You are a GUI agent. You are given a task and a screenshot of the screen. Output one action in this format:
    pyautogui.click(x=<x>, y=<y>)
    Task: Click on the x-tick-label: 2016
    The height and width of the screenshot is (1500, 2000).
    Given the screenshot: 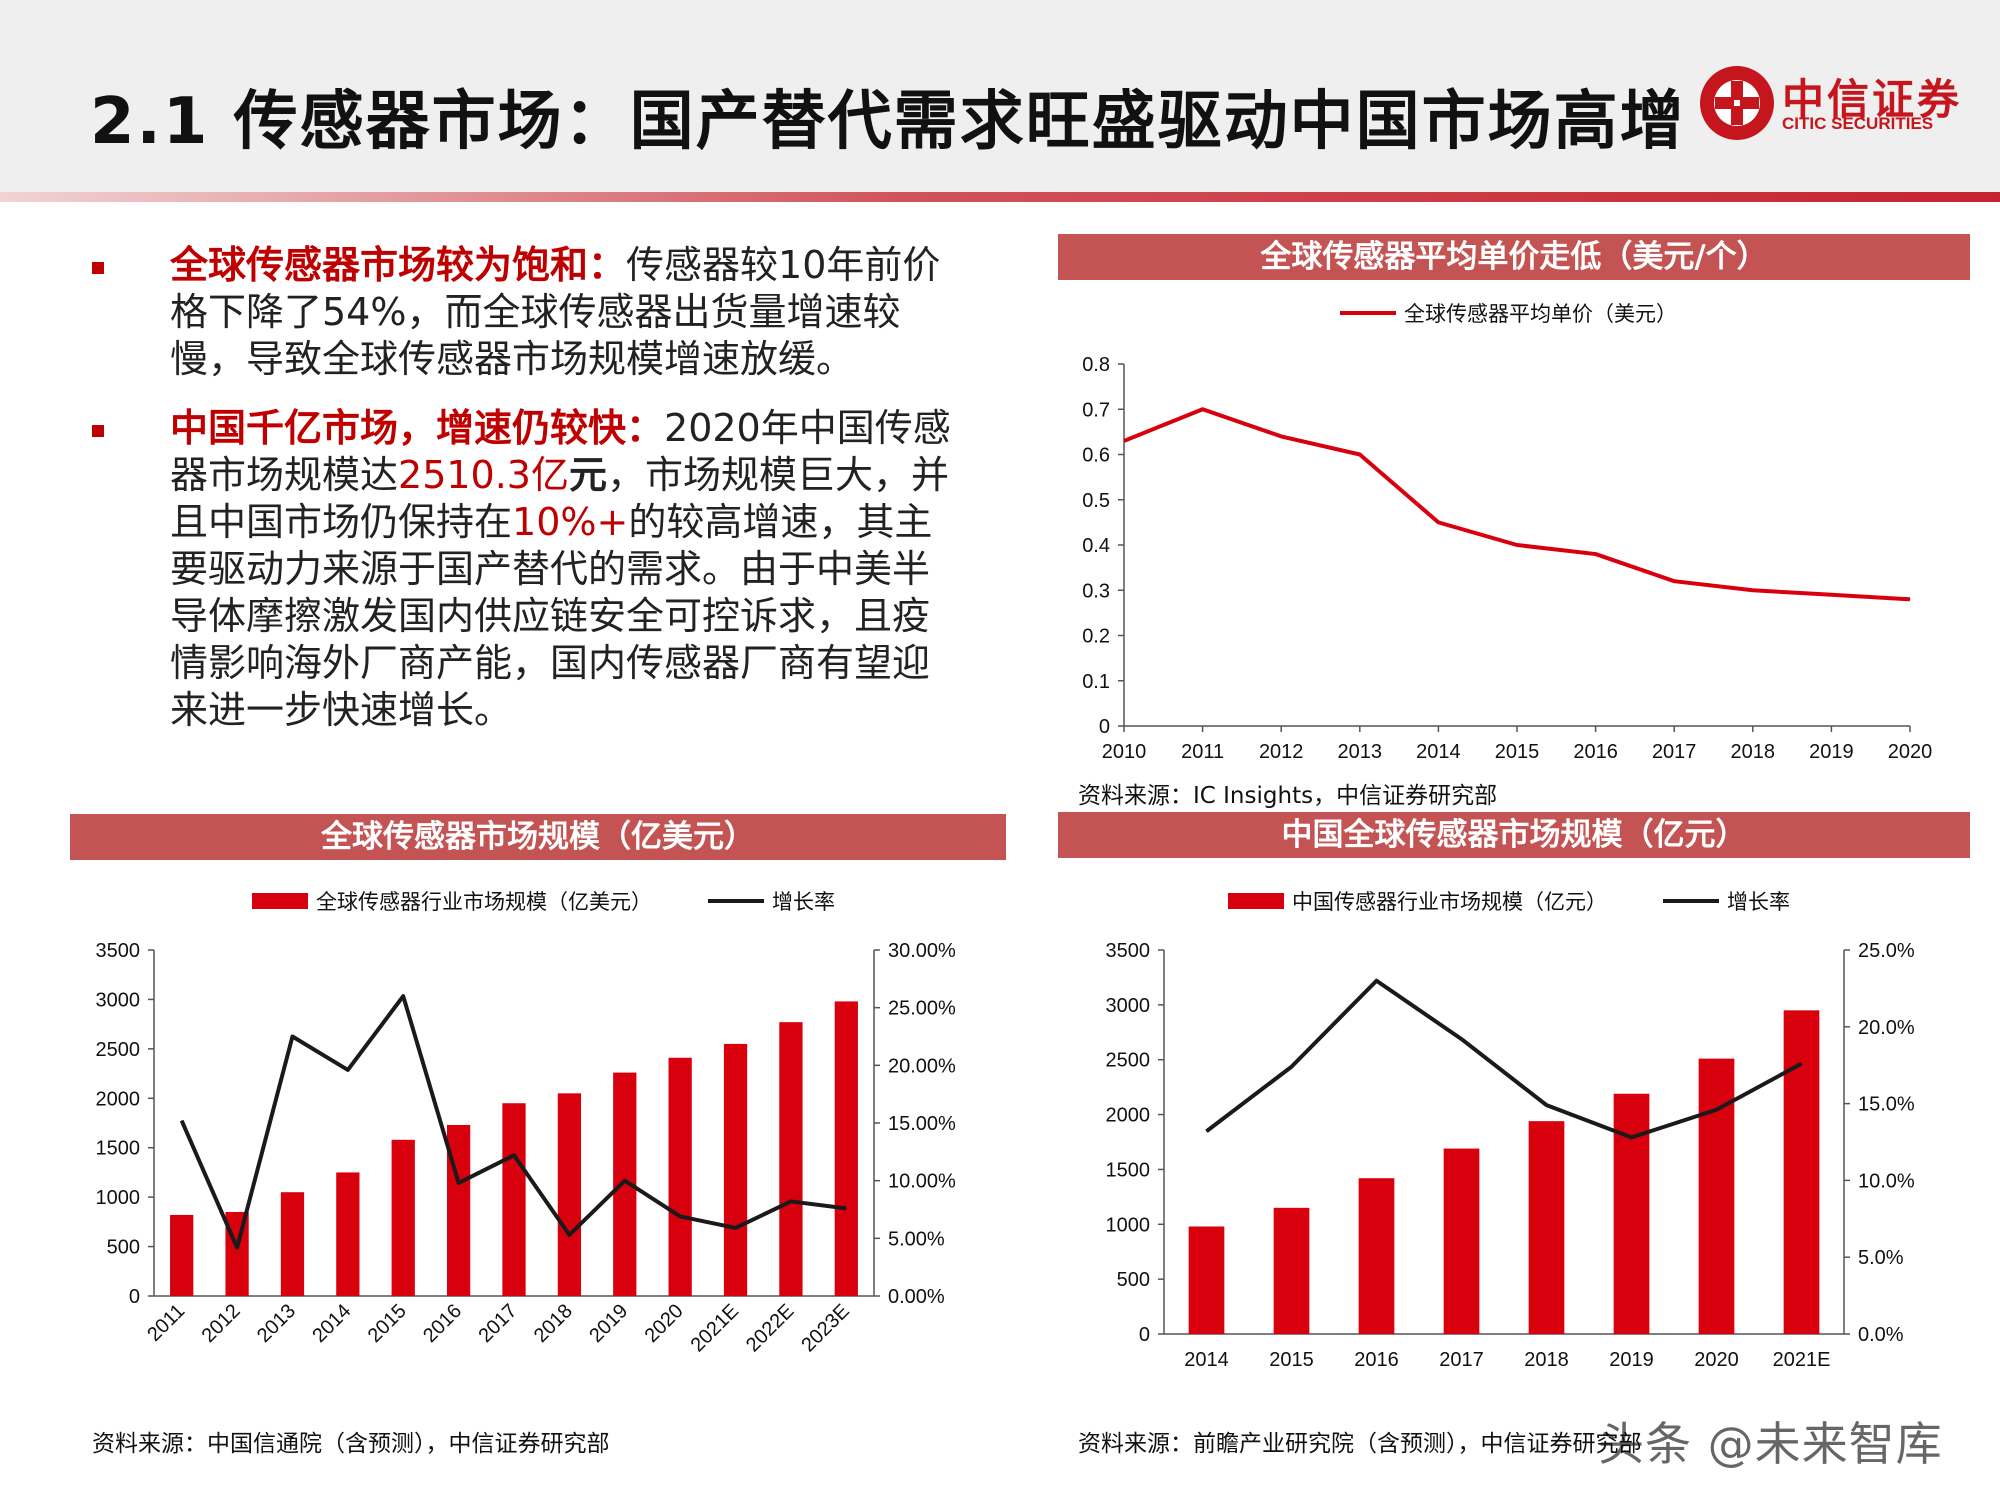 What is the action you would take?
    pyautogui.click(x=442, y=1323)
    